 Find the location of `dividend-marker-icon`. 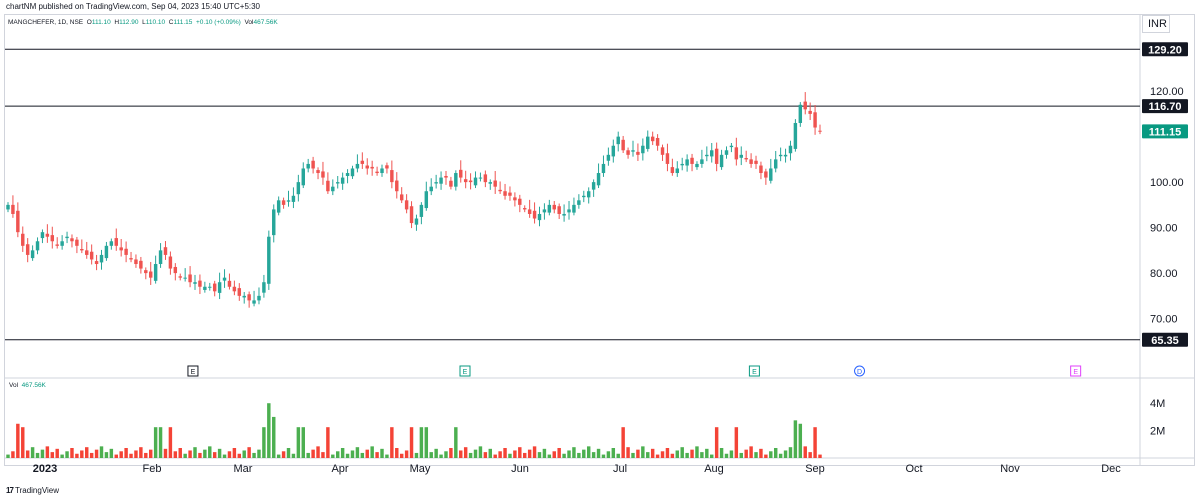

dividend-marker-icon is located at coordinates (860, 371).